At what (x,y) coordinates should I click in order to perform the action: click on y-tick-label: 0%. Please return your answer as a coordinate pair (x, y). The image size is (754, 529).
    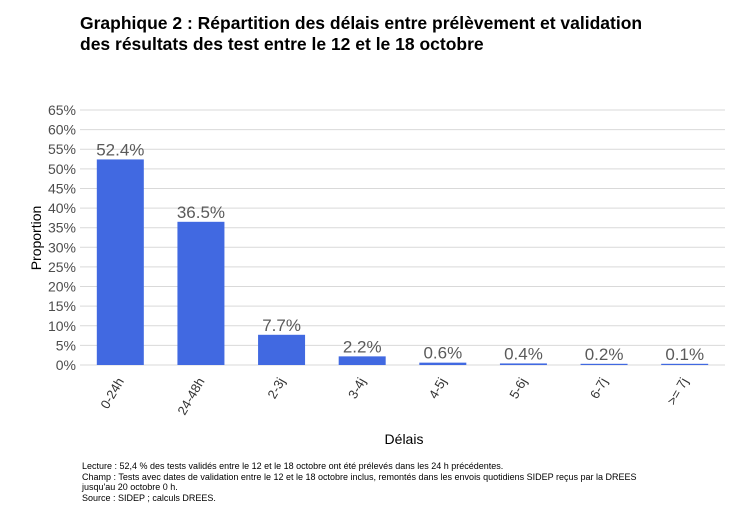
    Looking at the image, I should click on (66, 365).